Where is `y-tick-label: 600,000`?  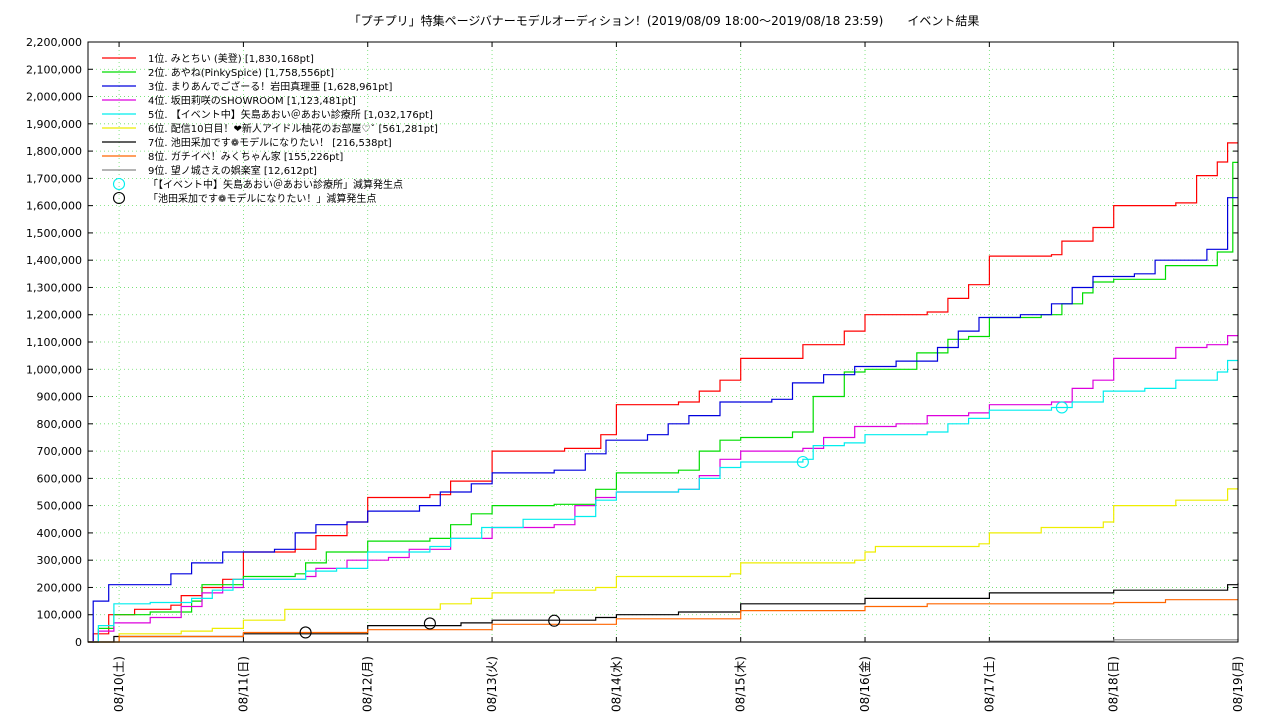 y-tick-label: 600,000 is located at coordinates (60, 478).